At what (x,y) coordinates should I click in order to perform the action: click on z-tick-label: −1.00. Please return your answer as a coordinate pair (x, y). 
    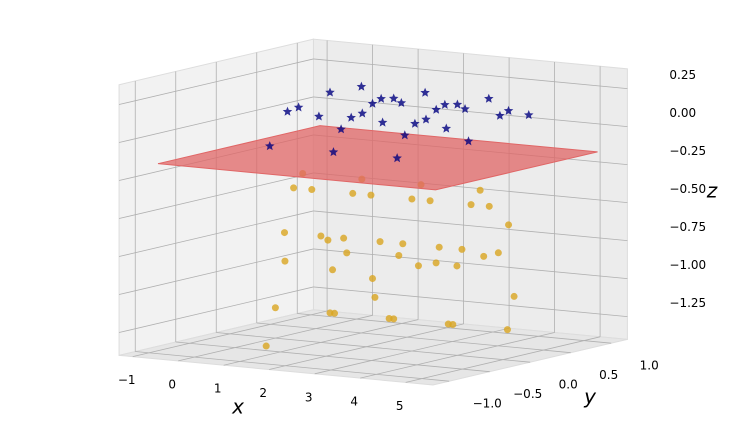
    Looking at the image, I should click on (687, 265).